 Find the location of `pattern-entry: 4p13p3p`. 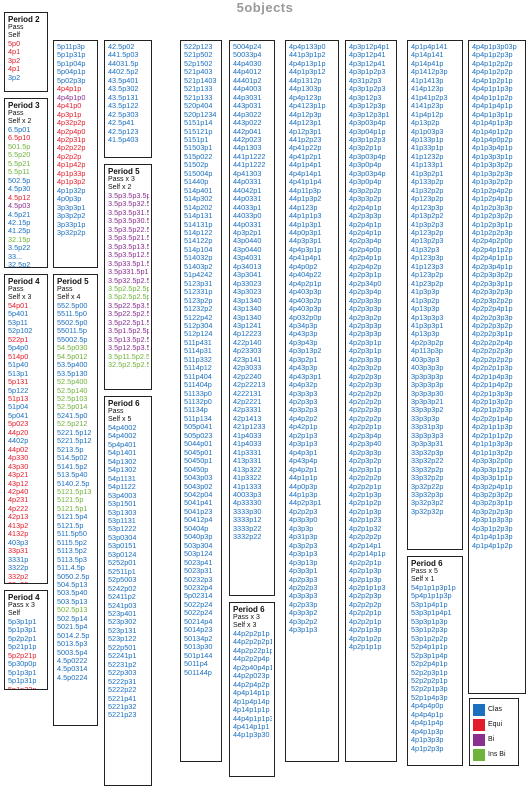

pattern-entry: 4p13p3p is located at coordinates (425, 334).